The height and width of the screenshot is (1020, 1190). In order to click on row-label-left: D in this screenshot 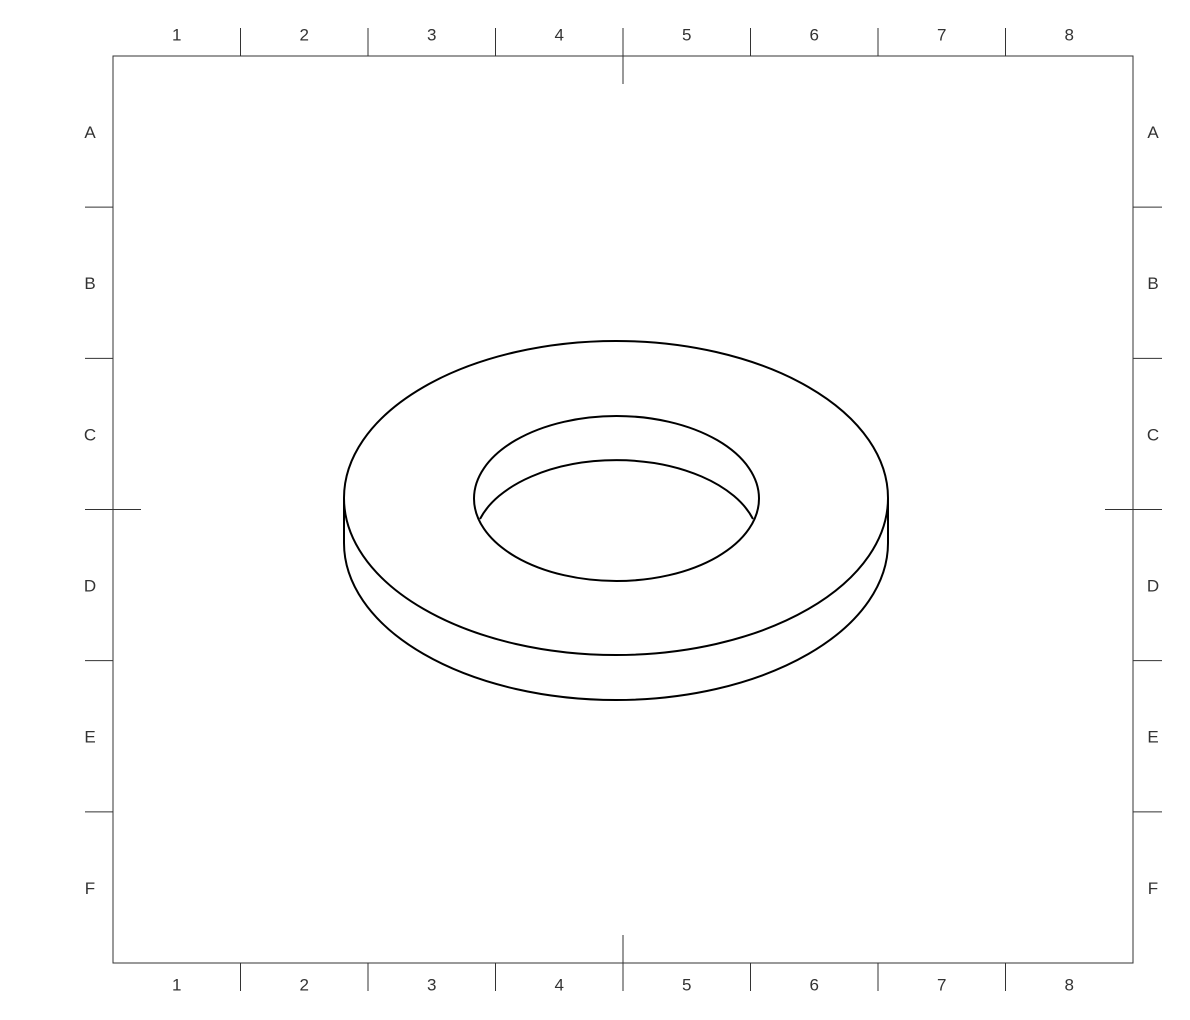, I will do `click(90, 586)`.